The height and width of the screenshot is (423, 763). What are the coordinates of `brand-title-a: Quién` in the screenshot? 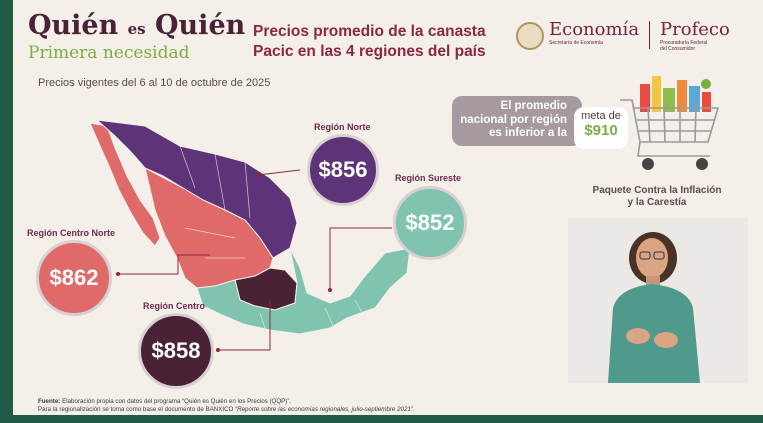 It's located at (73, 25).